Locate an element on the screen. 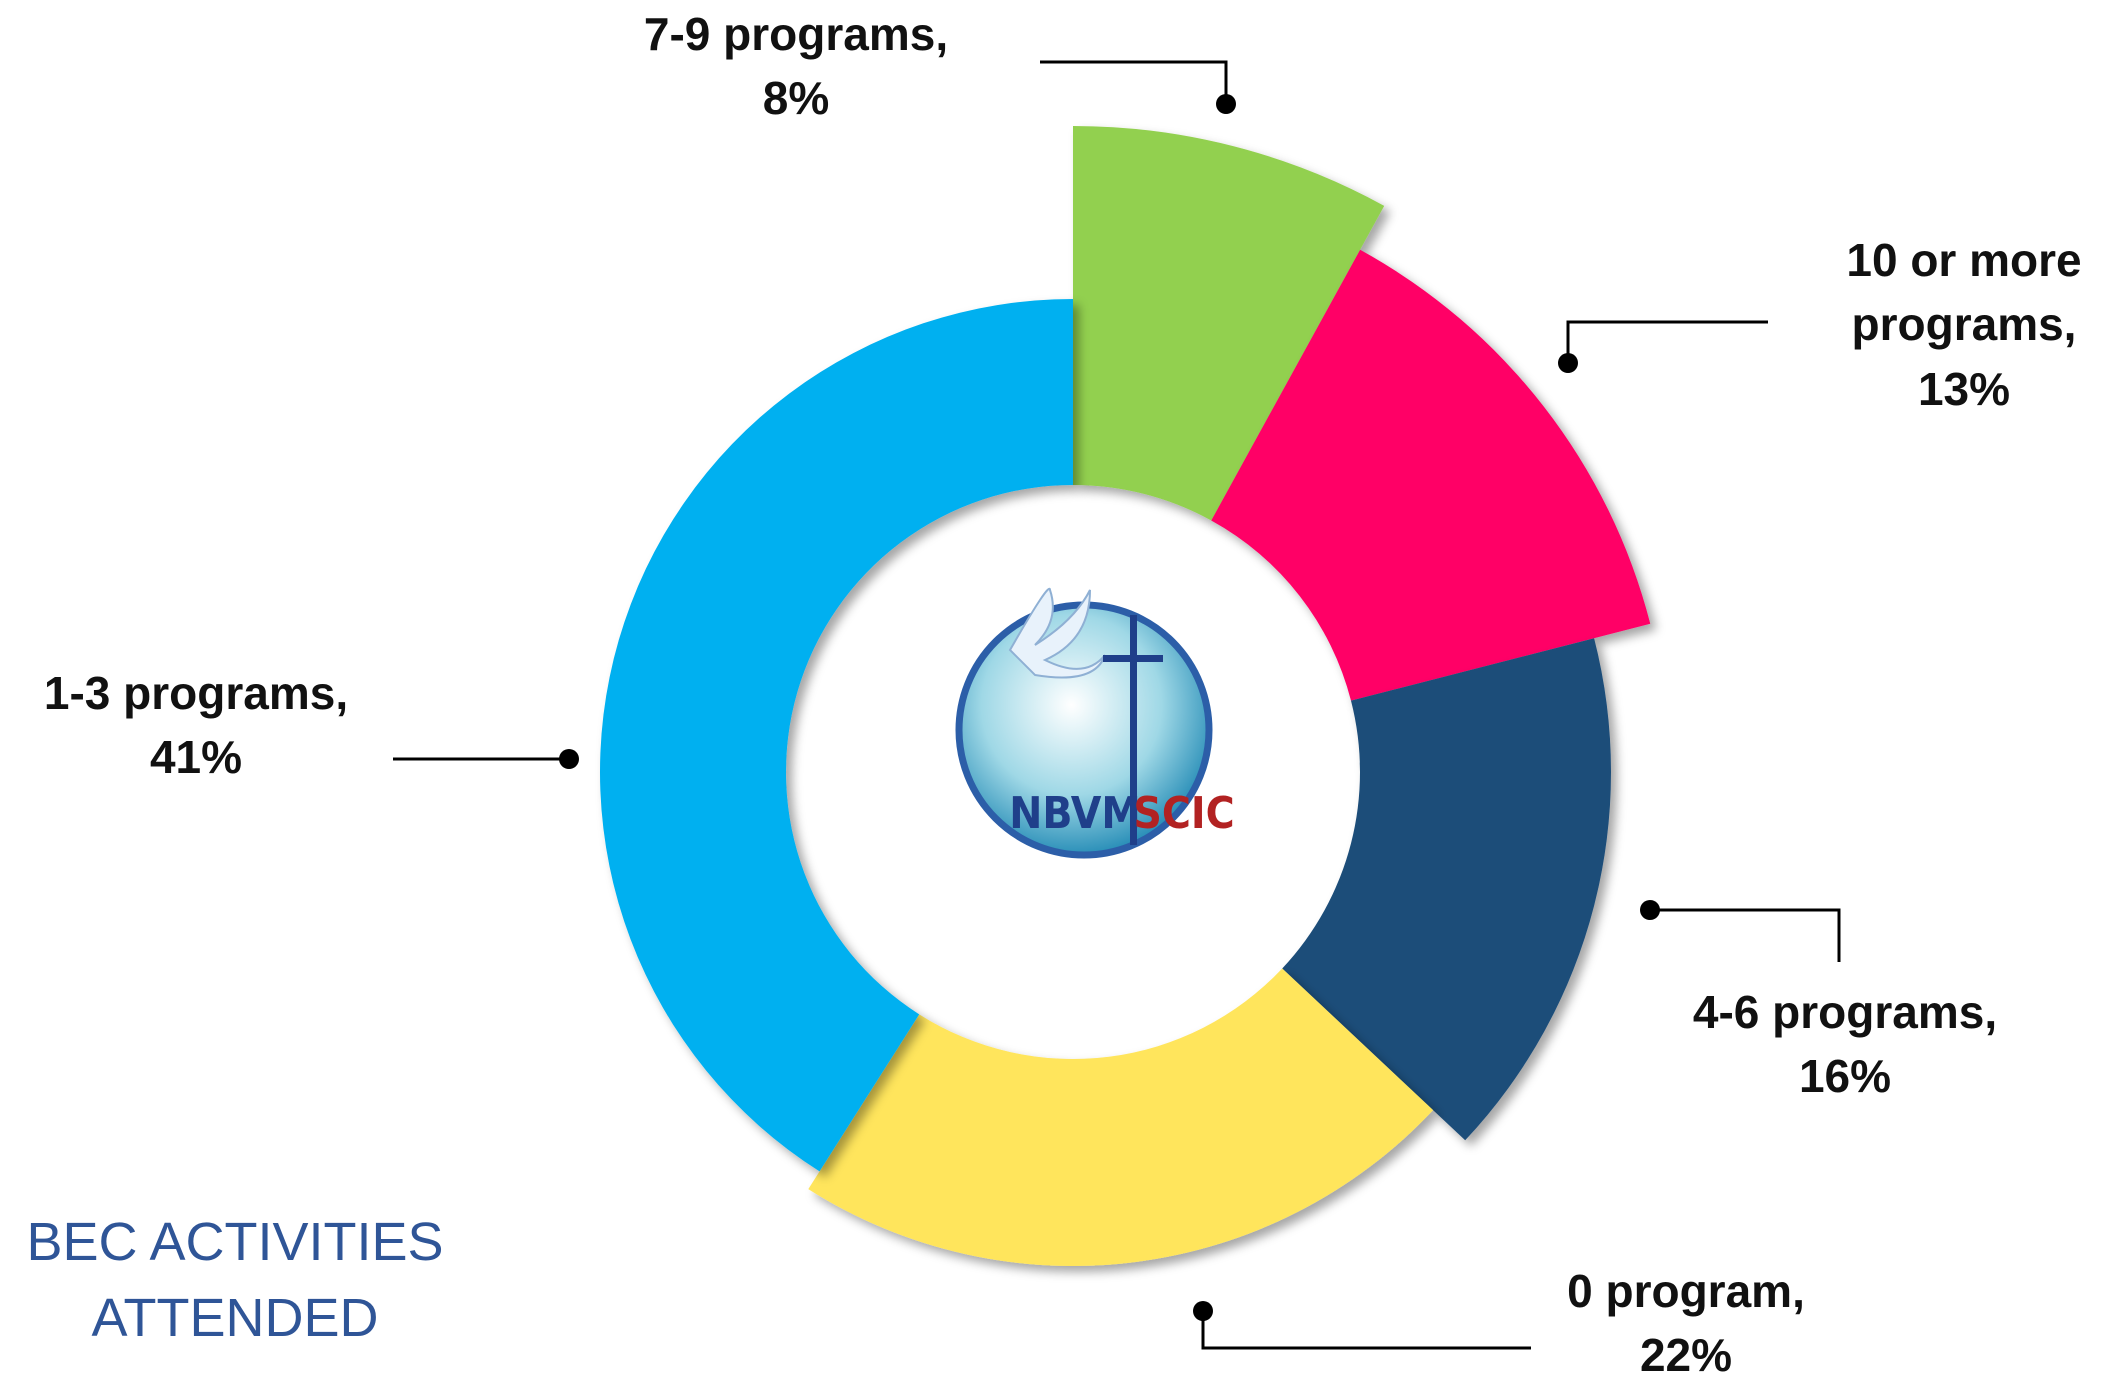  data-label: 7-9 programs, 8% is located at coordinates (796, 66).